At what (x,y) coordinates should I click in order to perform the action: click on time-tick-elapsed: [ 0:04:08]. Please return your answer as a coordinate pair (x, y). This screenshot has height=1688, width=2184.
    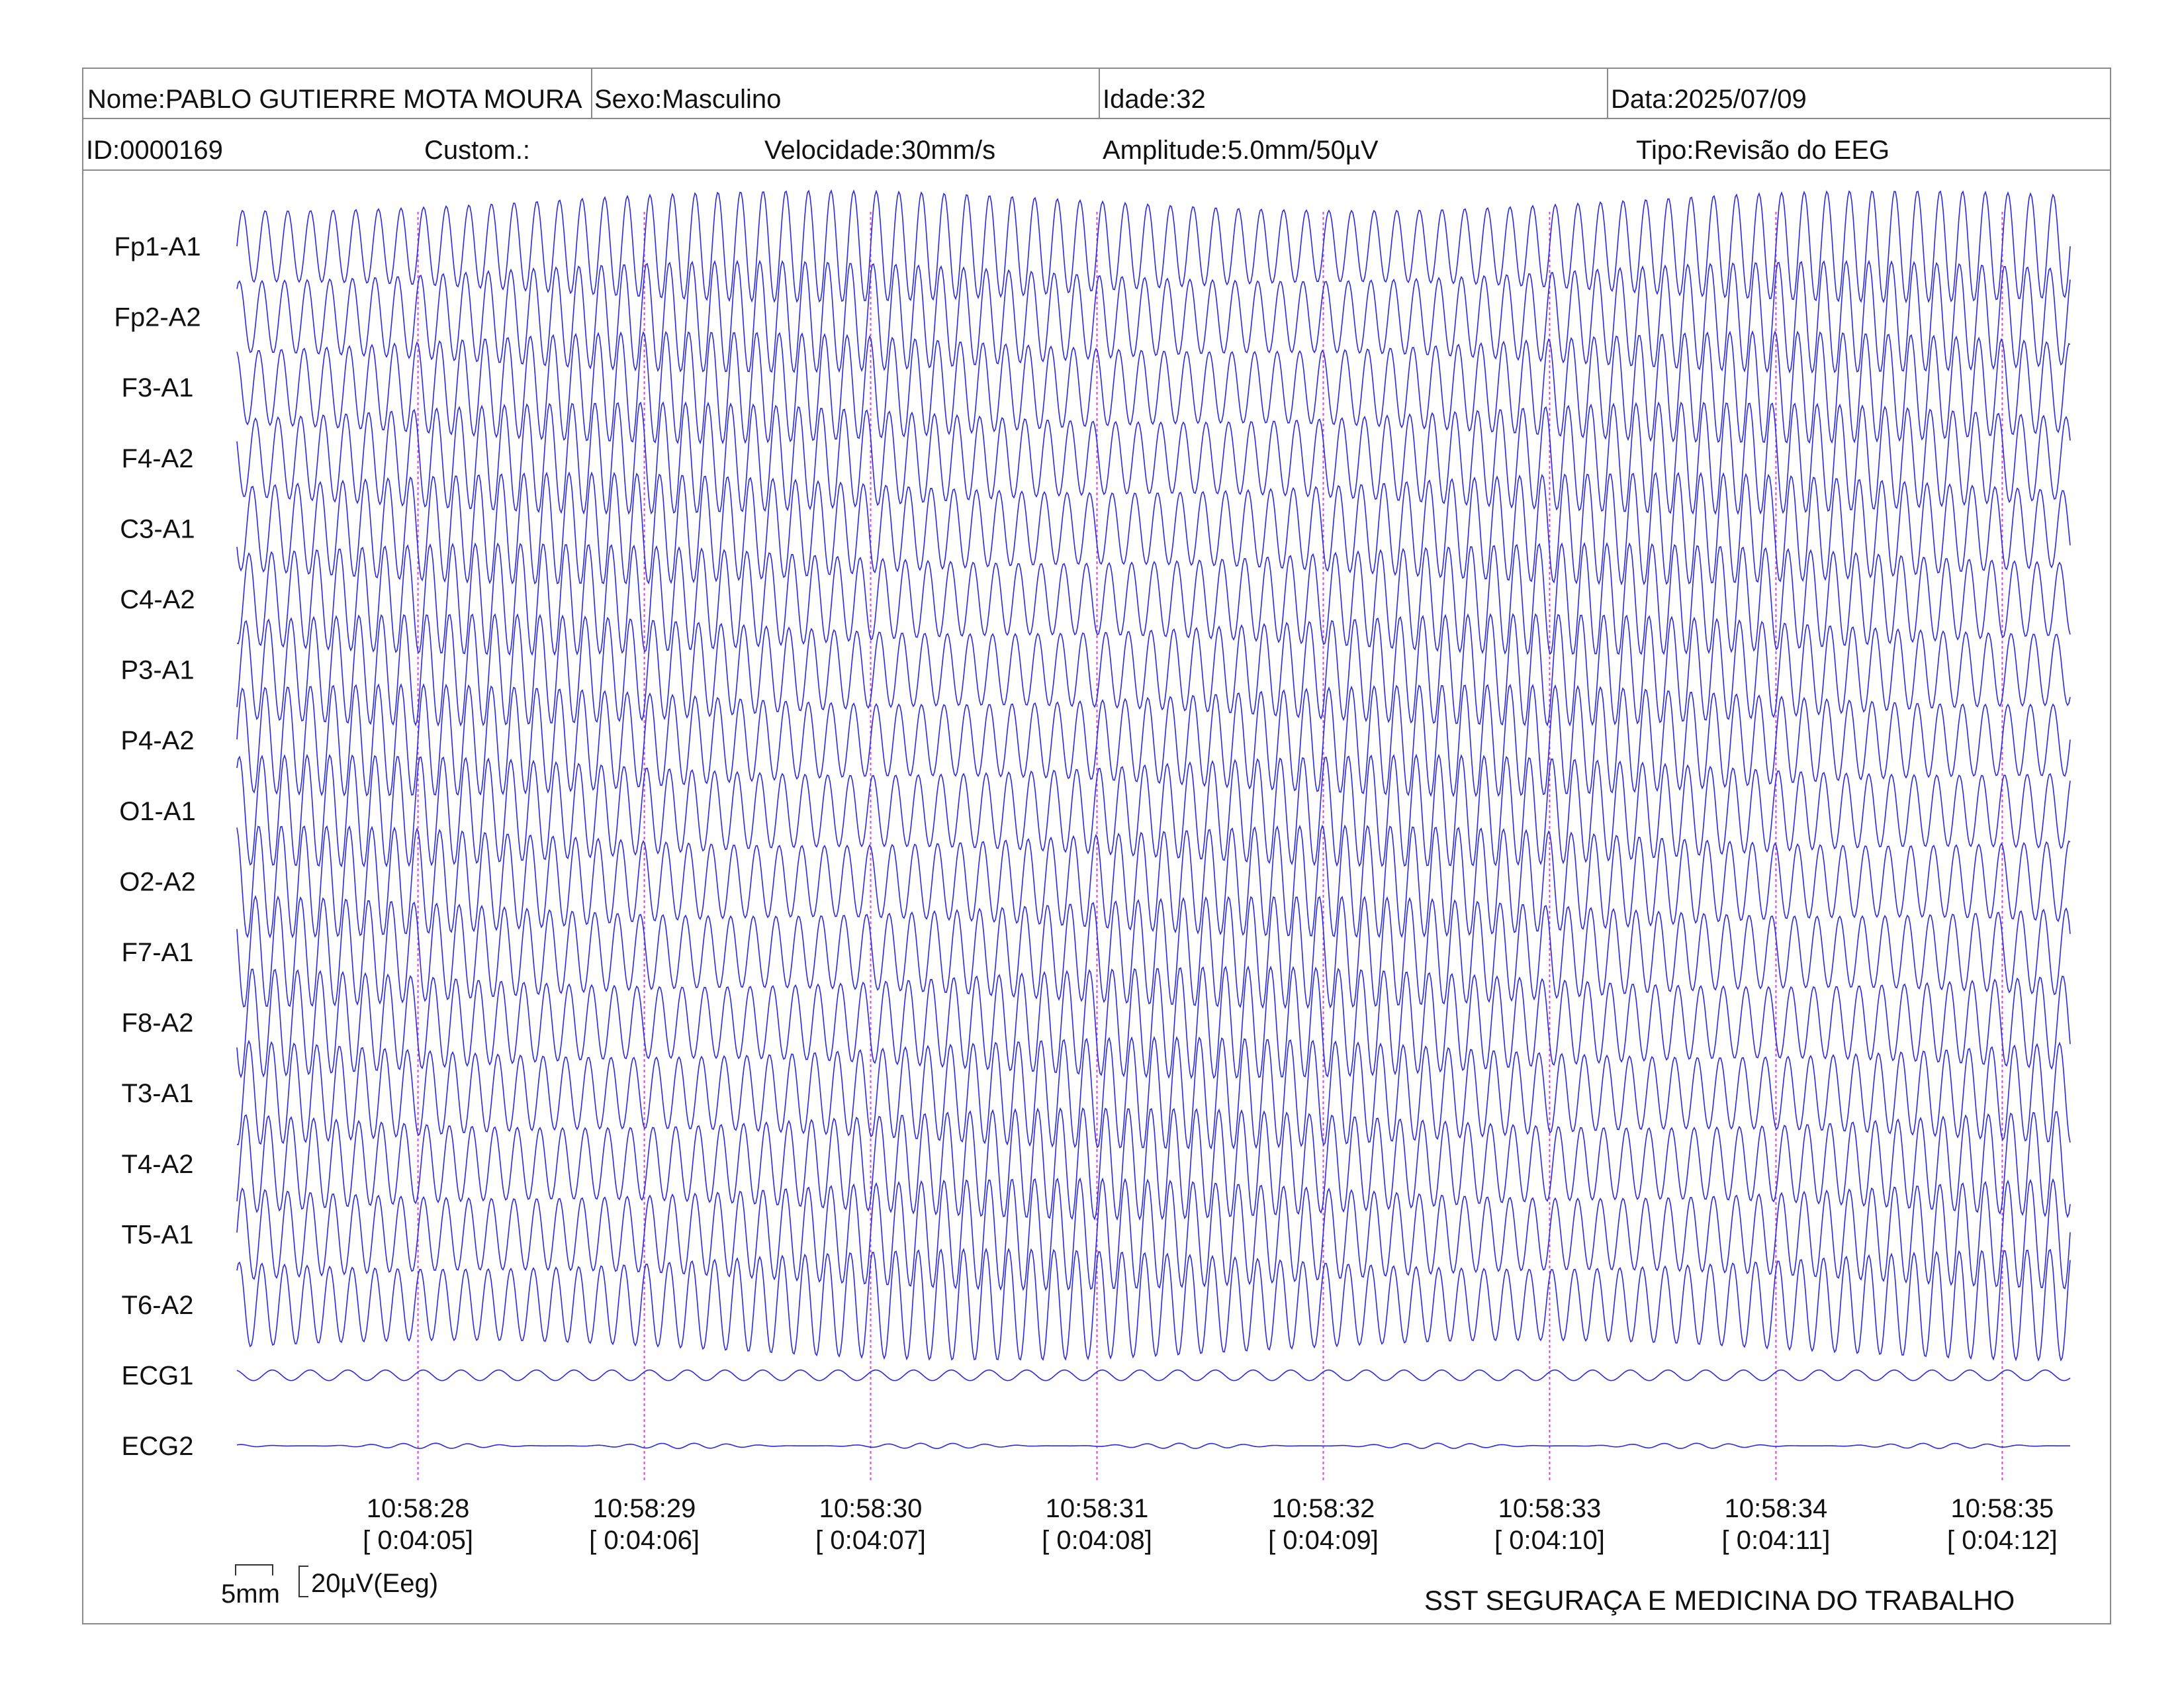
    Looking at the image, I should click on (1097, 1540).